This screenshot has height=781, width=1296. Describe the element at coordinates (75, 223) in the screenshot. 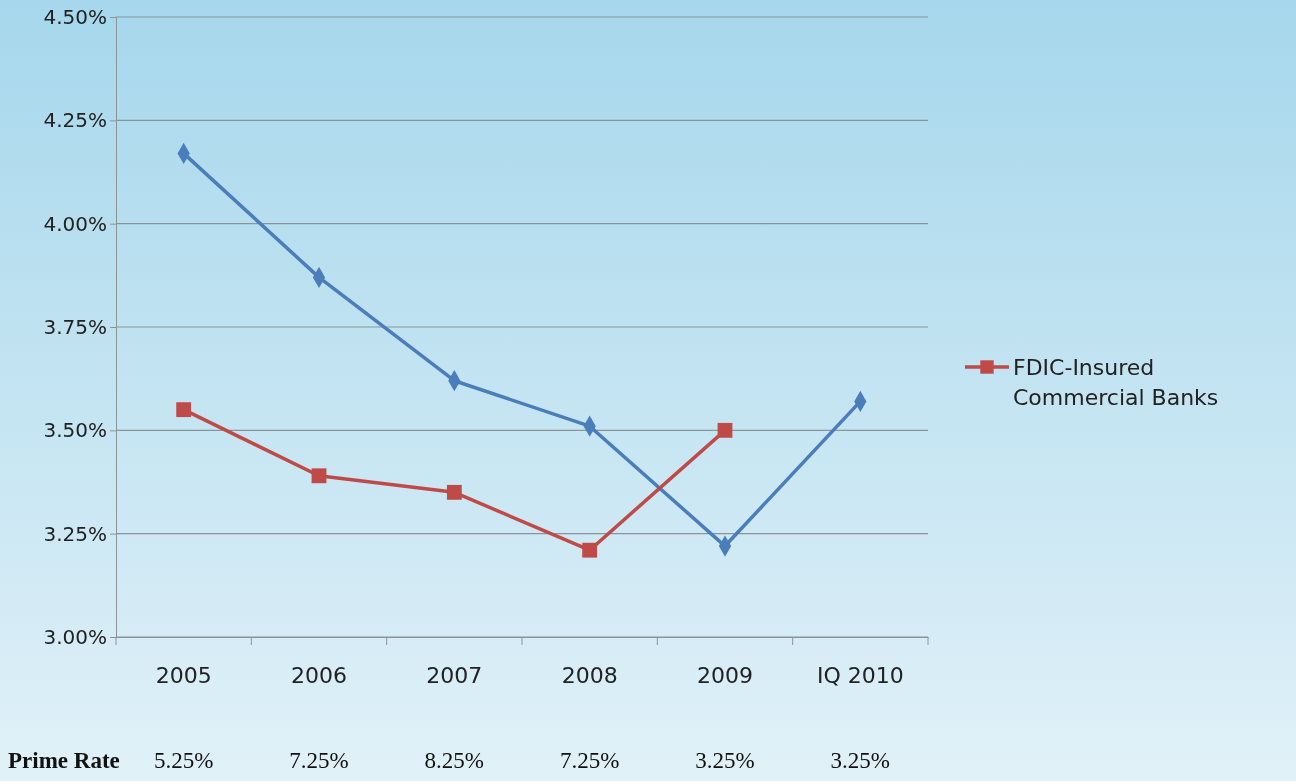

I see `y-tick-label: 4.00%` at that location.